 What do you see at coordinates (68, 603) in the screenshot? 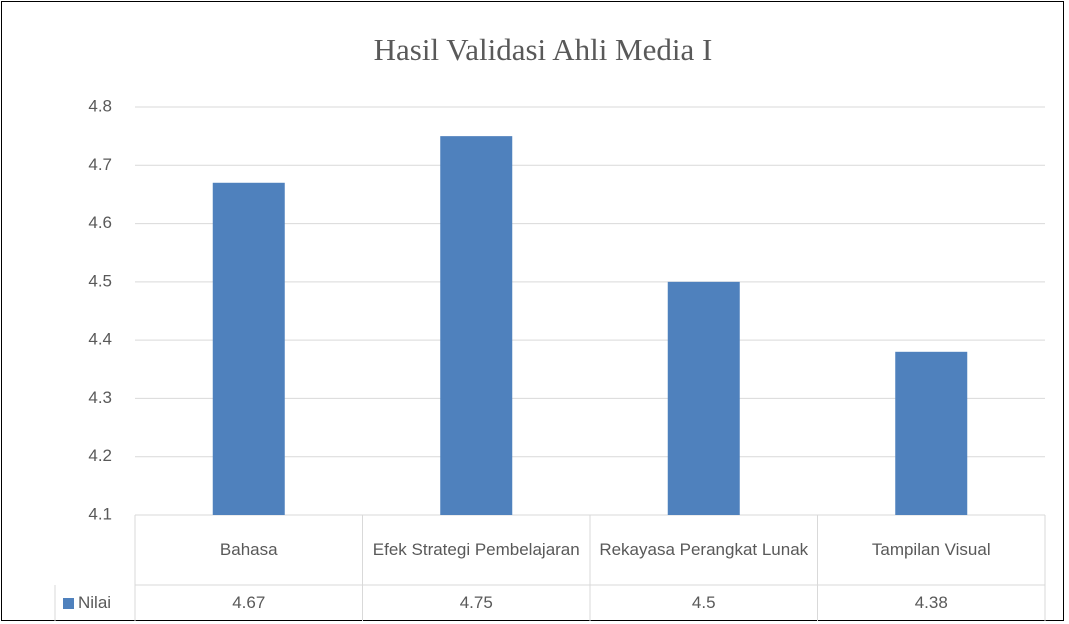
I see `legend-swatch` at bounding box center [68, 603].